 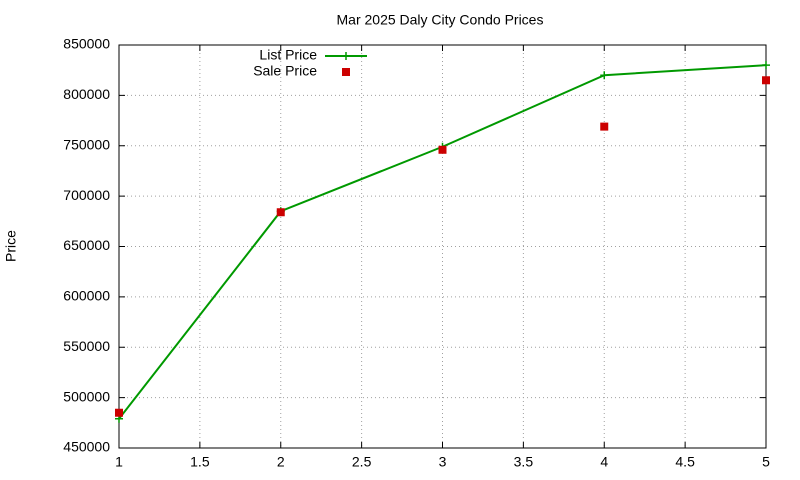 What do you see at coordinates (86, 447) in the screenshot?
I see `y-tick-label: 450000` at bounding box center [86, 447].